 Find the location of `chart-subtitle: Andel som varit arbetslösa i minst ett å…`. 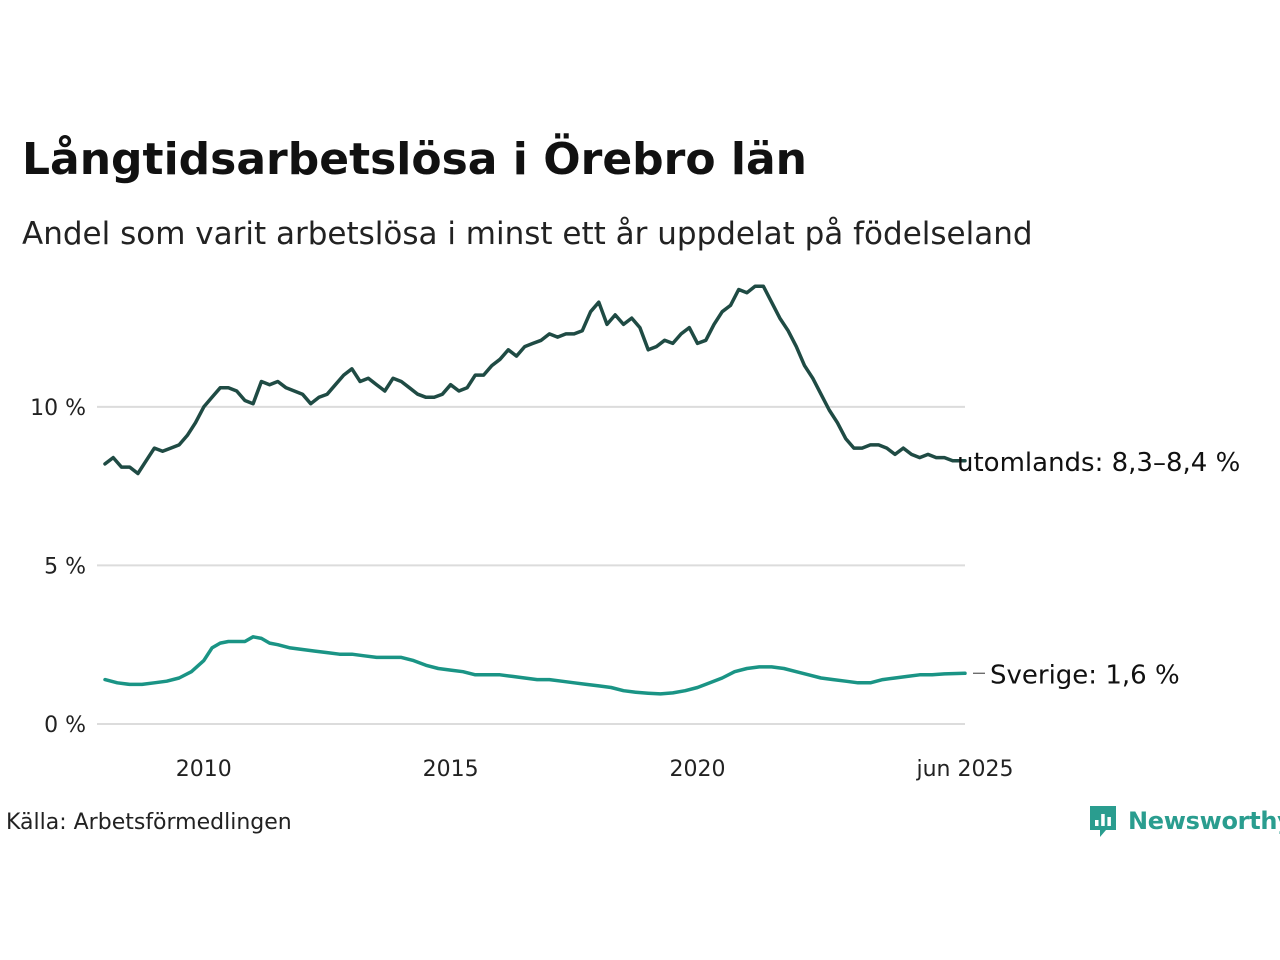

chart-subtitle: Andel som varit arbetslösa i minst ett å… is located at coordinates (527, 234).